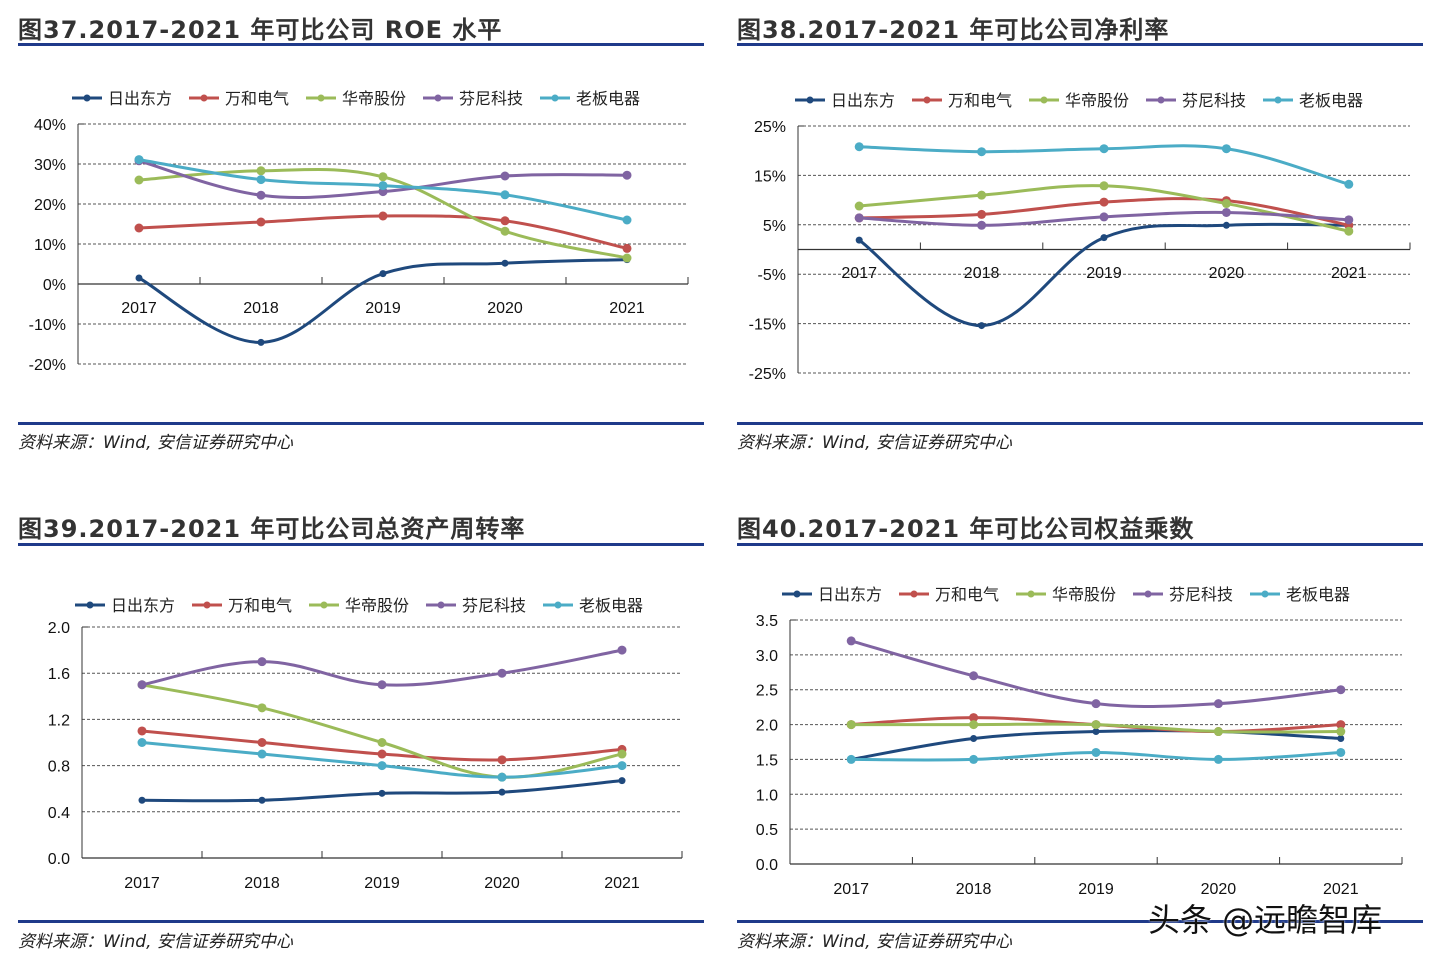 The height and width of the screenshot is (963, 1441). I want to click on legend-label: 老板电器, so click(608, 98).